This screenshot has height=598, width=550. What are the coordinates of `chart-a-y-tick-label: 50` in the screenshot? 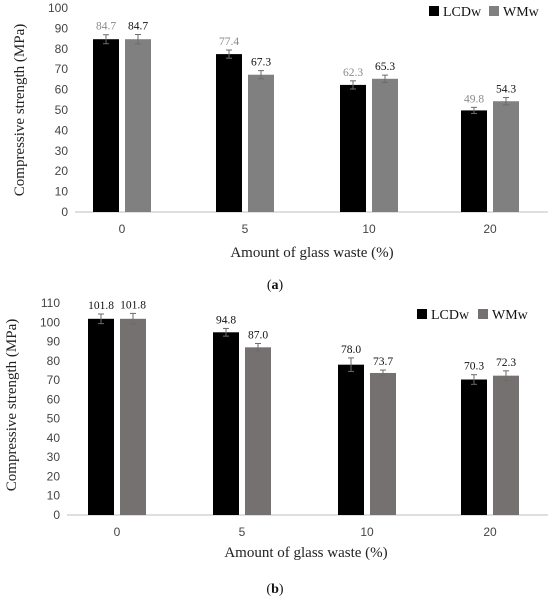 It's located at (62, 110).